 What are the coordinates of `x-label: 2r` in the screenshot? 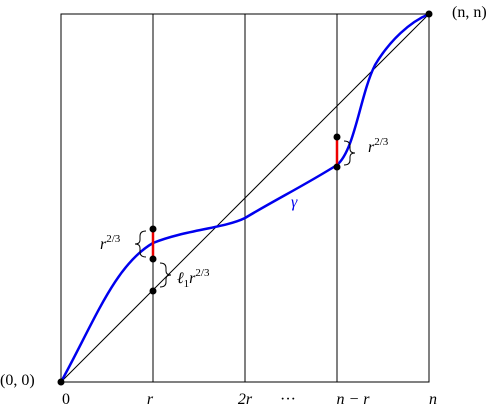 It's located at (245, 399).